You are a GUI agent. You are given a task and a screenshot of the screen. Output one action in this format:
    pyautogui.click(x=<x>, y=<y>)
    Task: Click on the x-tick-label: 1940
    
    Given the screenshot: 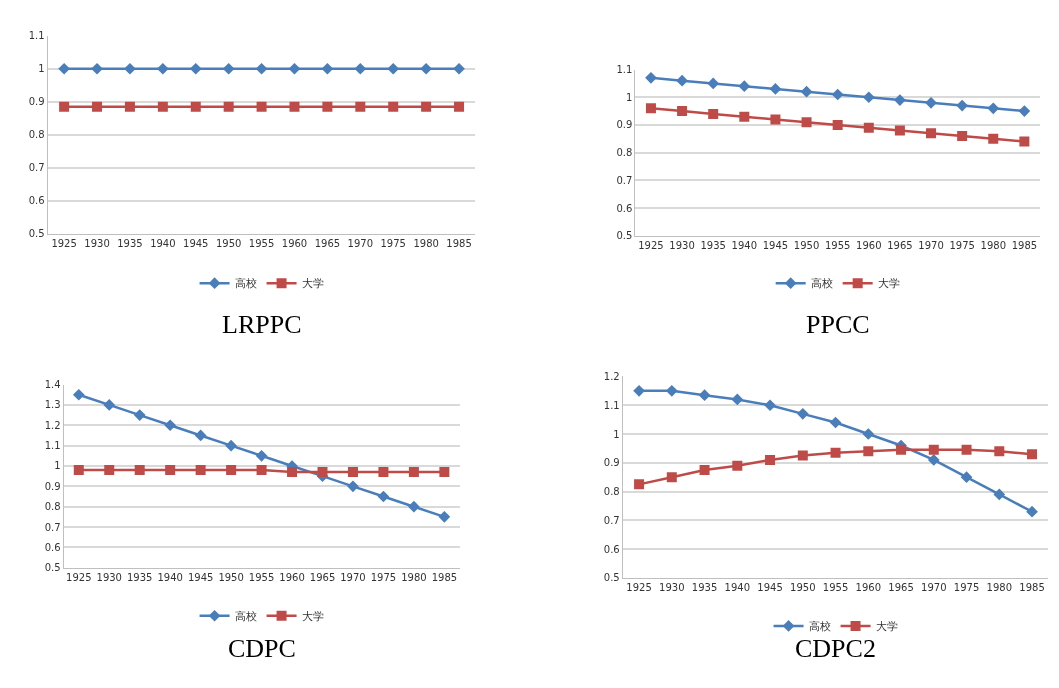 What is the action you would take?
    pyautogui.click(x=744, y=245)
    